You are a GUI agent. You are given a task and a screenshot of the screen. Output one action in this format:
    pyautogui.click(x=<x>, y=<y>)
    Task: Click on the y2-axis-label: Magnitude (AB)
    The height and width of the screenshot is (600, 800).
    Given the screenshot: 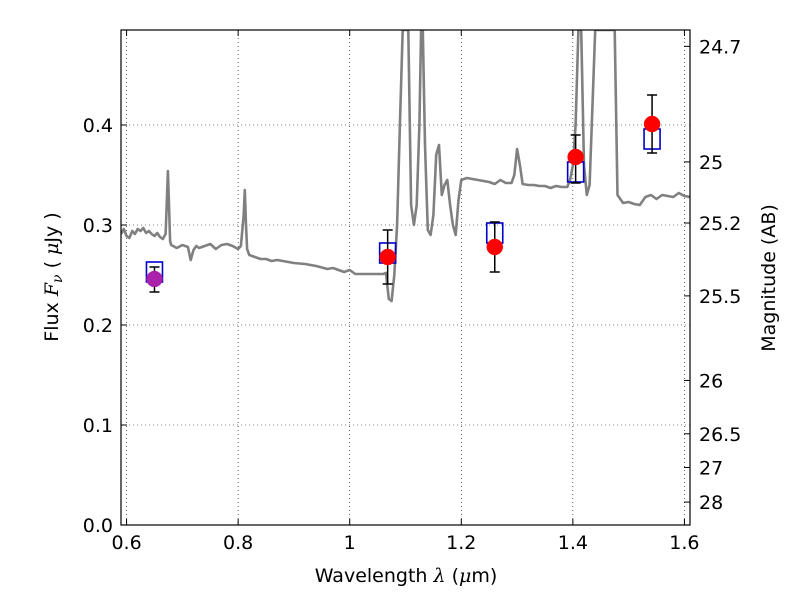 What is the action you would take?
    pyautogui.click(x=769, y=278)
    